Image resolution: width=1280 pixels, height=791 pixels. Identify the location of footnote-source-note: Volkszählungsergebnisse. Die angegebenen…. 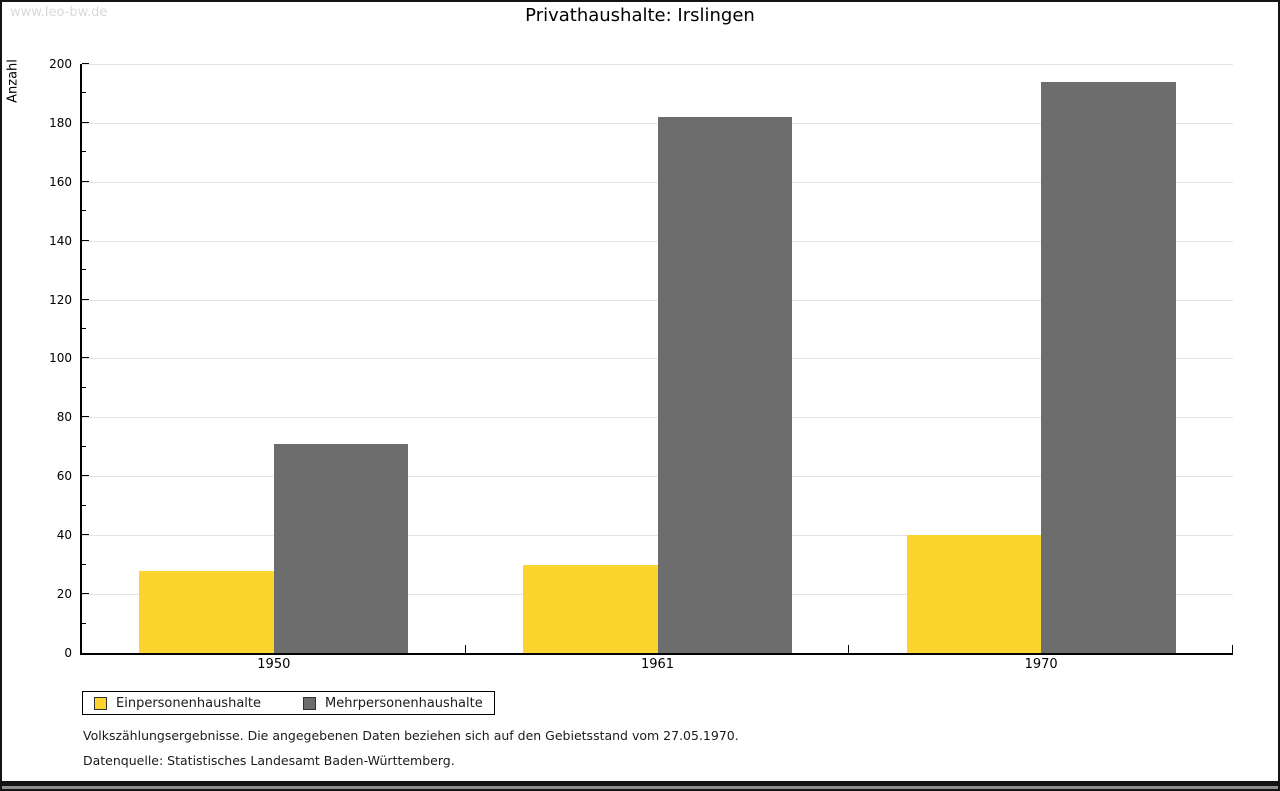
(411, 735).